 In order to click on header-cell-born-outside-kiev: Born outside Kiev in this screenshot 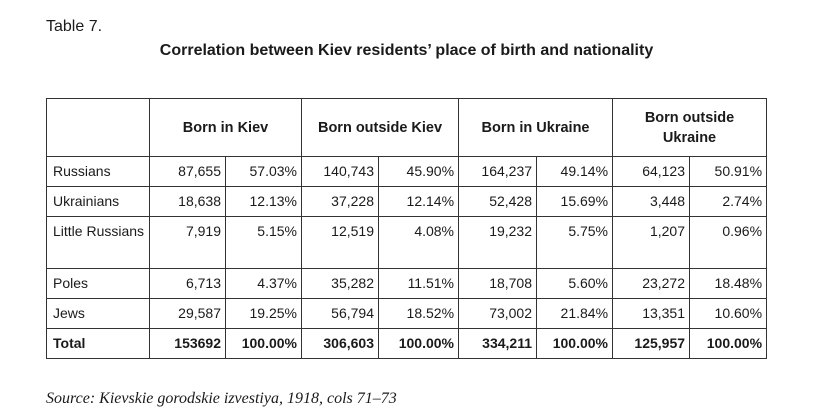, I will do `click(380, 127)`.